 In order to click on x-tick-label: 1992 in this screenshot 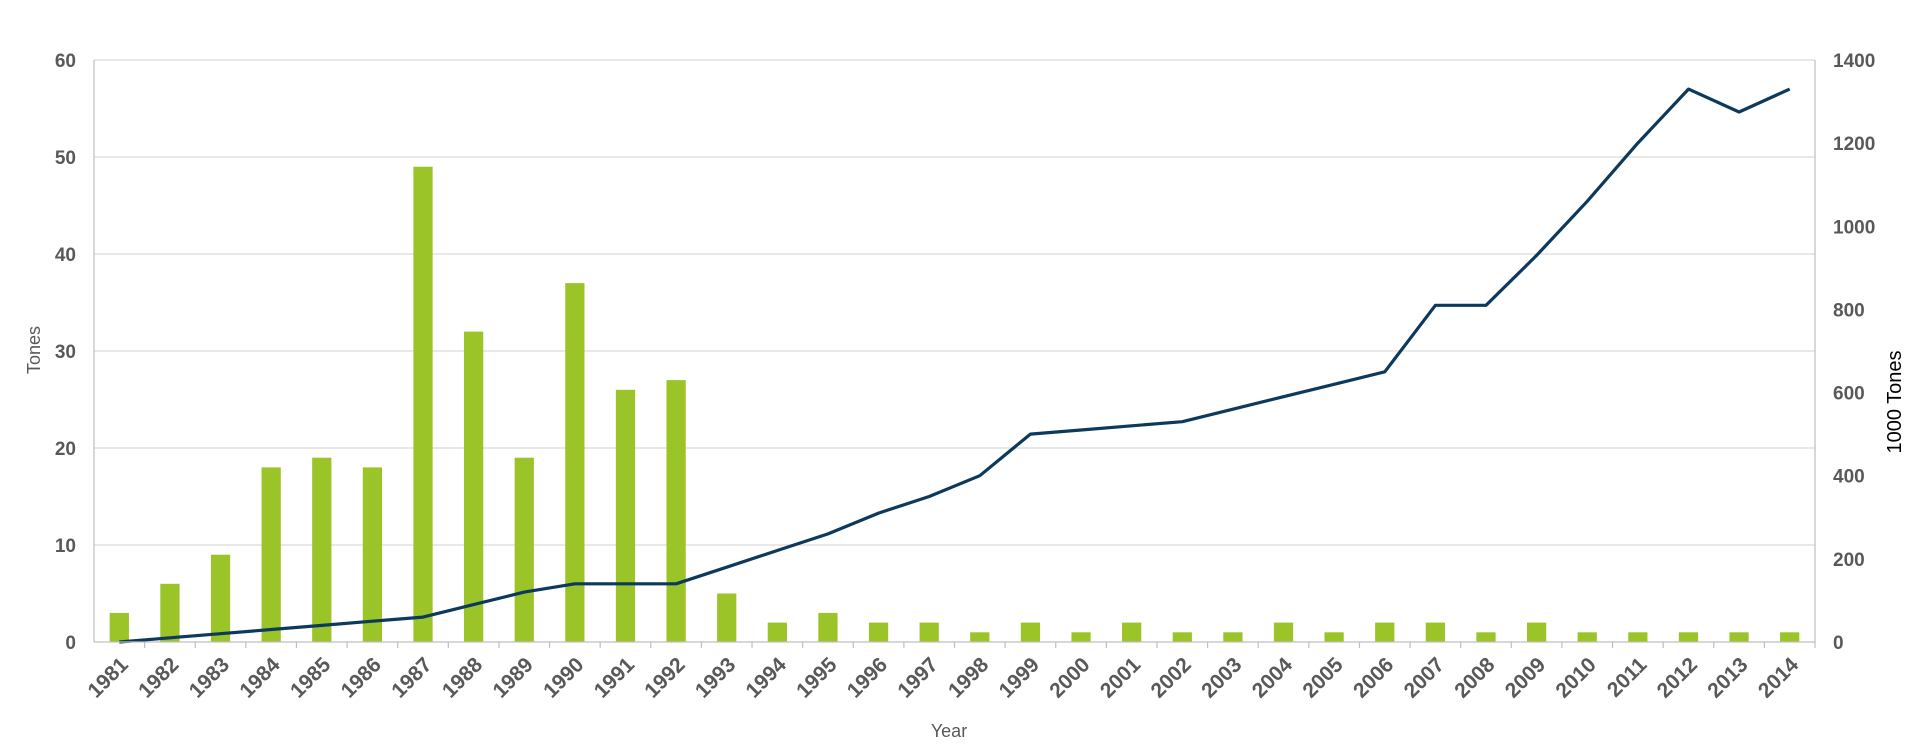, I will do `click(664, 677)`.